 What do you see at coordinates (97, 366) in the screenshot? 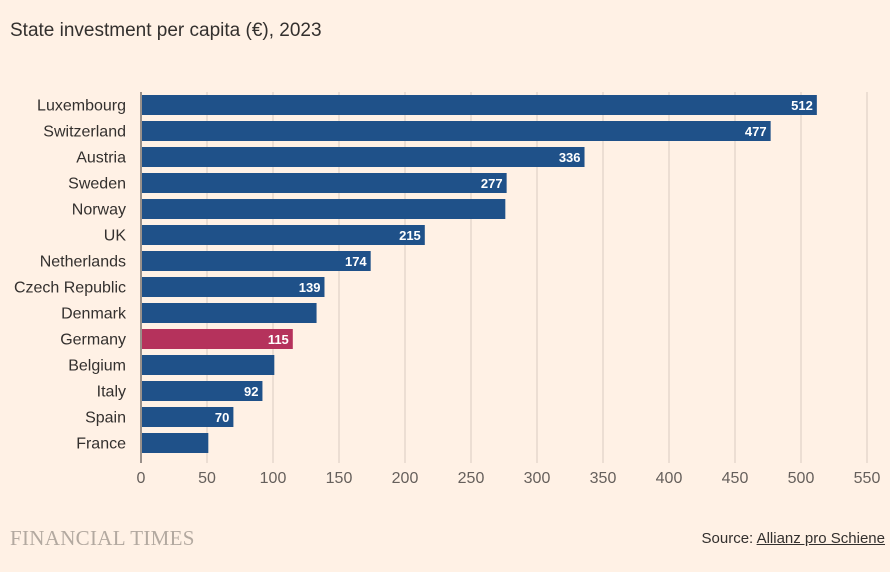
I see `category-label: Belgium` at bounding box center [97, 366].